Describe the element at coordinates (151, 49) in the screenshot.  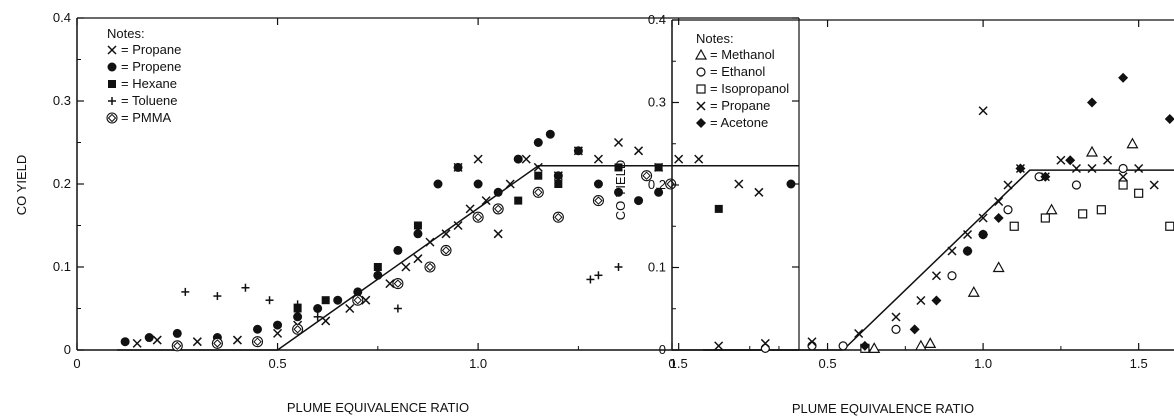
I see `legend-entry: = Propane` at that location.